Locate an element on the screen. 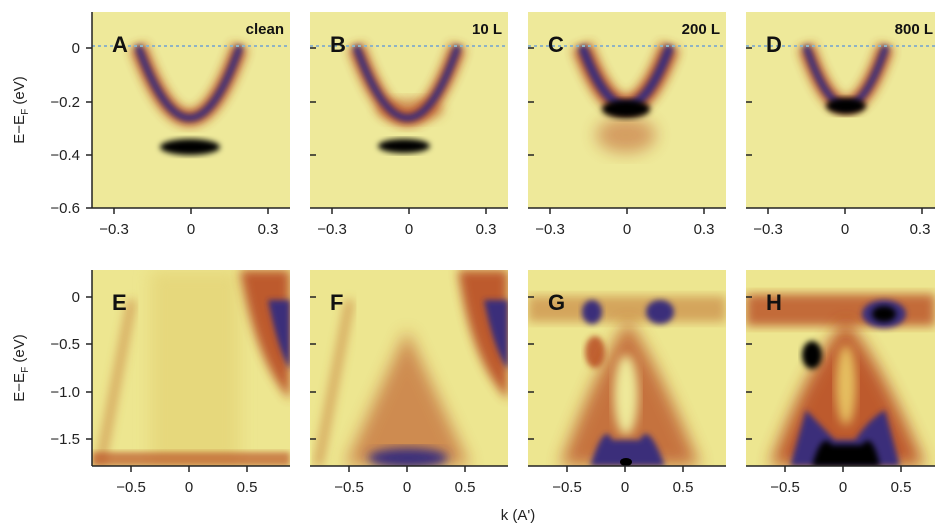  bottom-ytick-2: −1.0 is located at coordinates (65, 392).